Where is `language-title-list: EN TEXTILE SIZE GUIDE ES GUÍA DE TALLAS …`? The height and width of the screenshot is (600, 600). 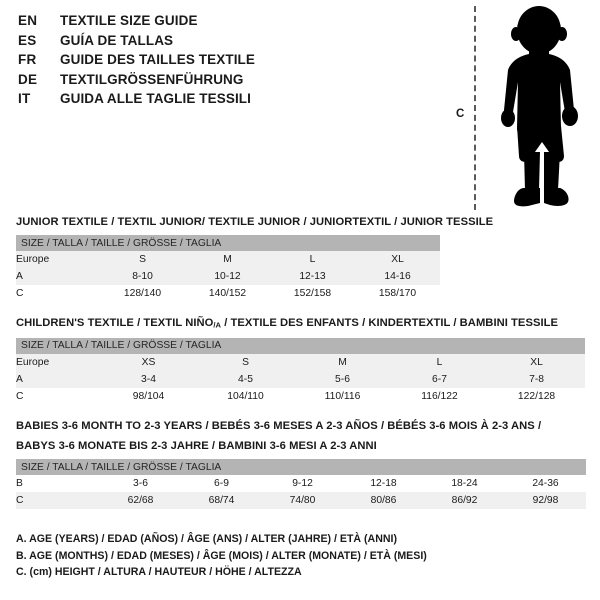
language-title-list: EN TEXTILE SIZE GUIDE ES GUÍA DE TALLAS … is located at coordinates (218, 62).